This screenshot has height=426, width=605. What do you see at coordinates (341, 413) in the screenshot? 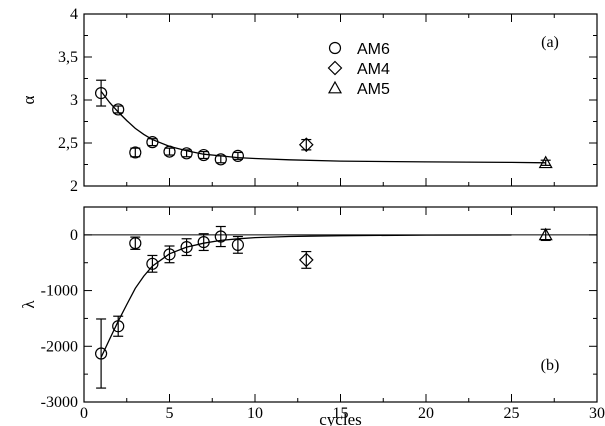
I see `x-tick-label: 15` at bounding box center [341, 413].